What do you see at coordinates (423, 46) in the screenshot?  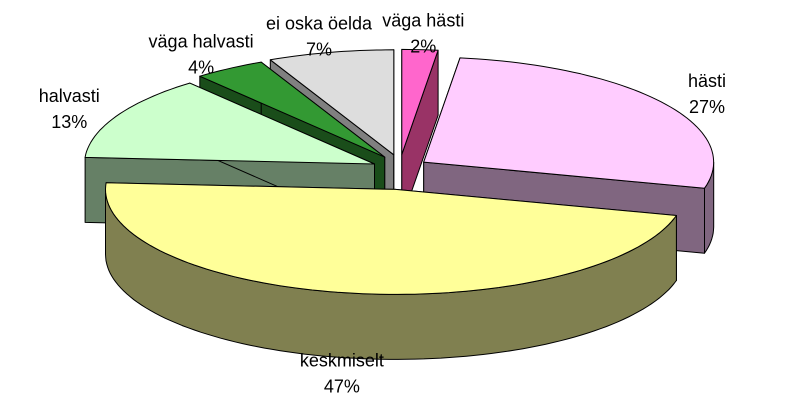 I see `value-label: 2%` at bounding box center [423, 46].